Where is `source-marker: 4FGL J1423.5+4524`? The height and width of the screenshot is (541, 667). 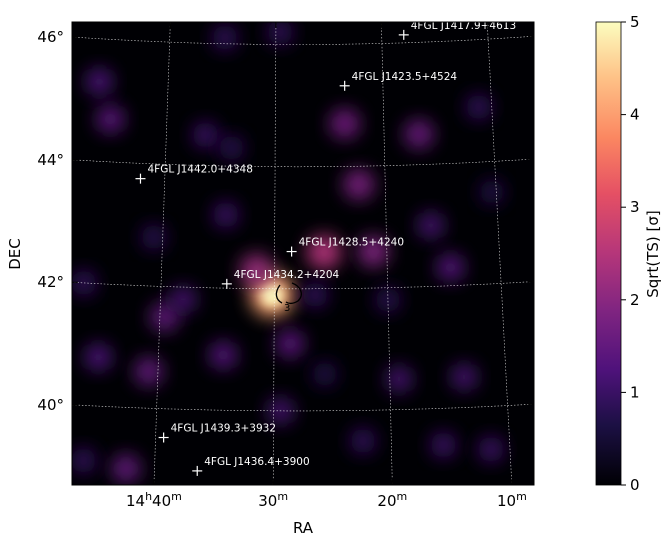
source-marker: 4FGL J1423.5+4524 is located at coordinates (398, 81).